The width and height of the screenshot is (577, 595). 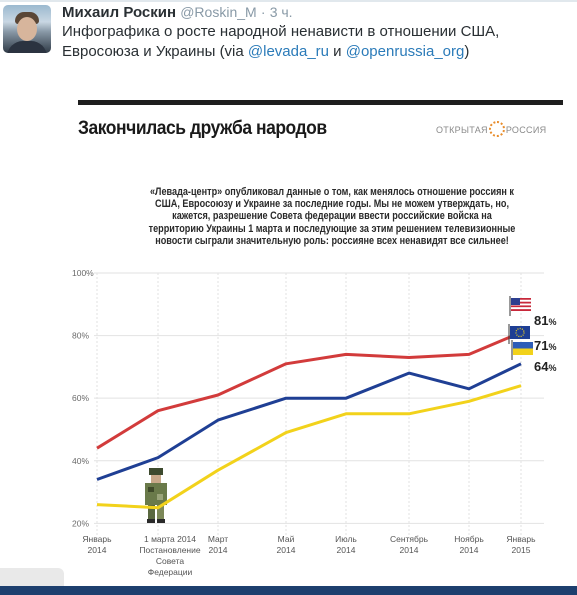 I want to click on avatar-face, so click(x=27, y=29).